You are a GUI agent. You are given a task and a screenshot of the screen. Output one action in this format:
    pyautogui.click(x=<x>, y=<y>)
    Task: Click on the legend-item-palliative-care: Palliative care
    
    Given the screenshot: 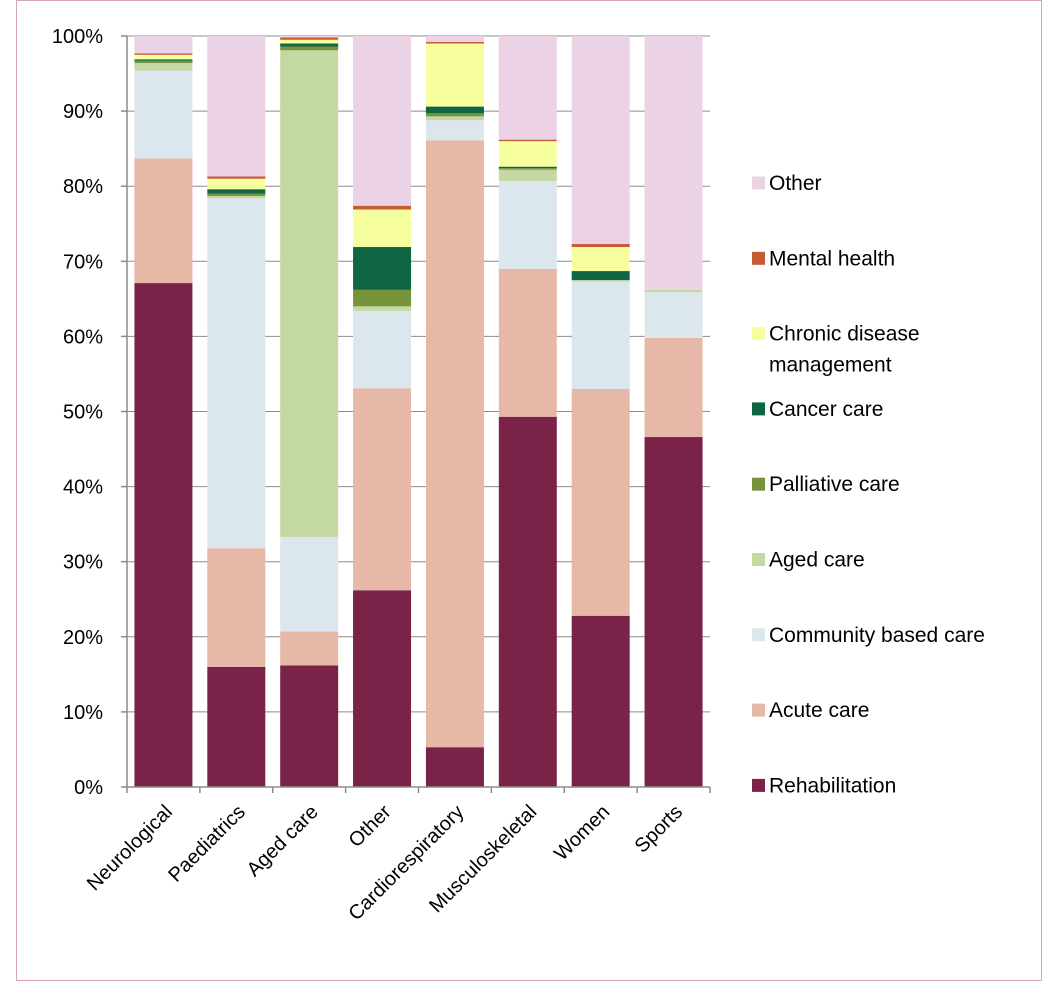 What is the action you would take?
    pyautogui.click(x=826, y=484)
    